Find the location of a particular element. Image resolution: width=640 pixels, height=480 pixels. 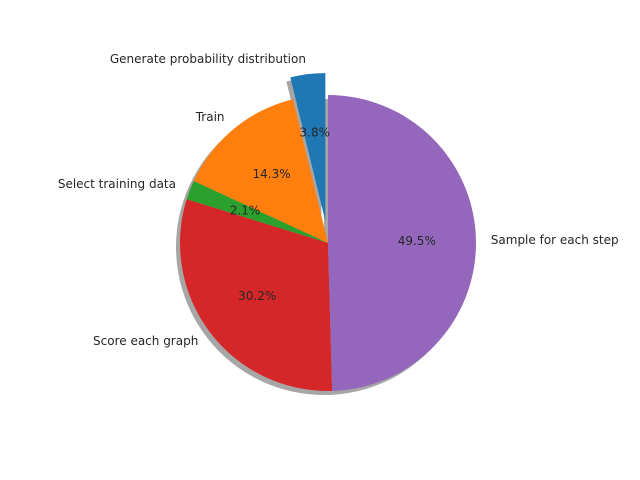

slice-label-sample-for-each-step: Sample for each step is located at coordinates (555, 240).